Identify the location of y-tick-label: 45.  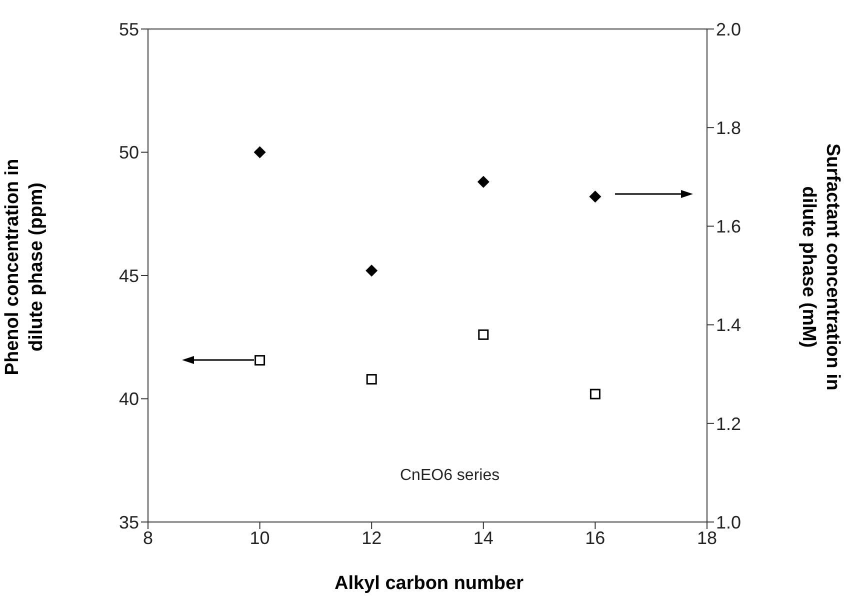
(128, 276).